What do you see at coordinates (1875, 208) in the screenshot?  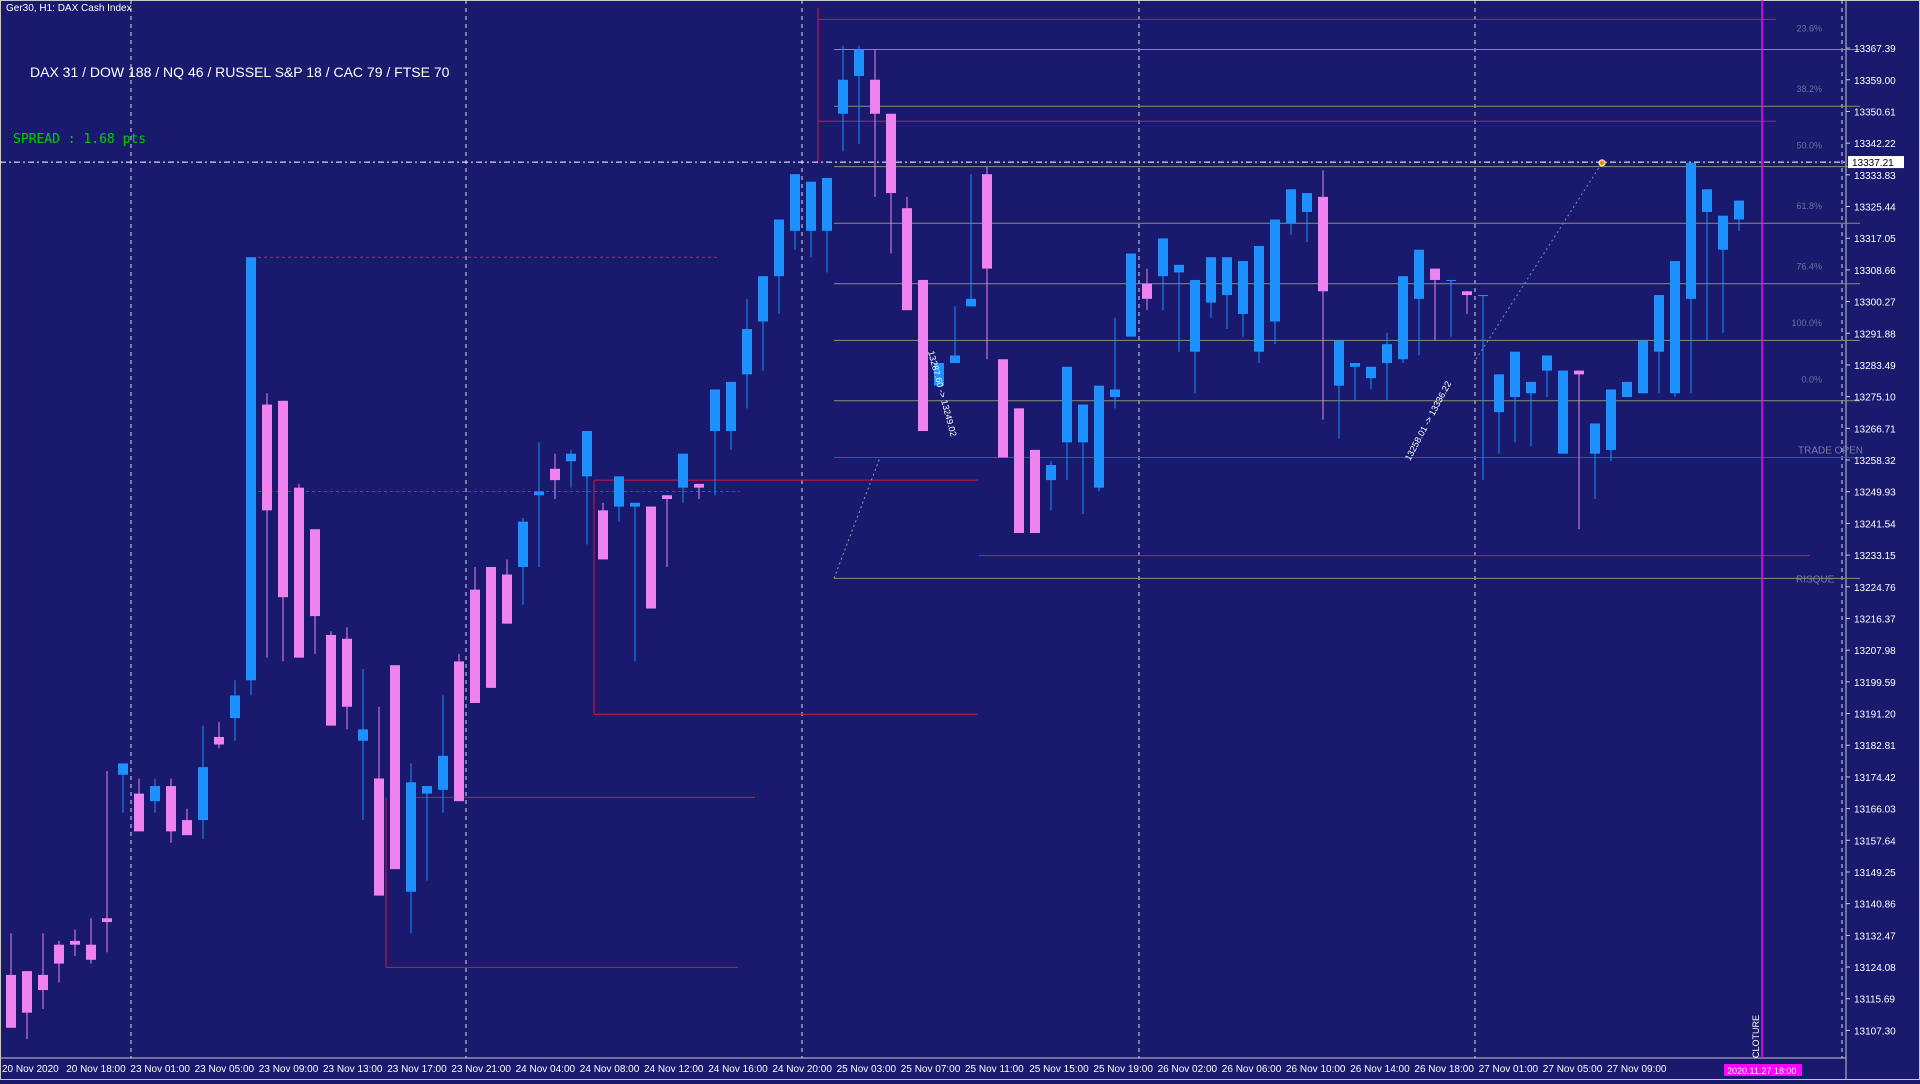 I see `price-axis-label: 13325.44` at bounding box center [1875, 208].